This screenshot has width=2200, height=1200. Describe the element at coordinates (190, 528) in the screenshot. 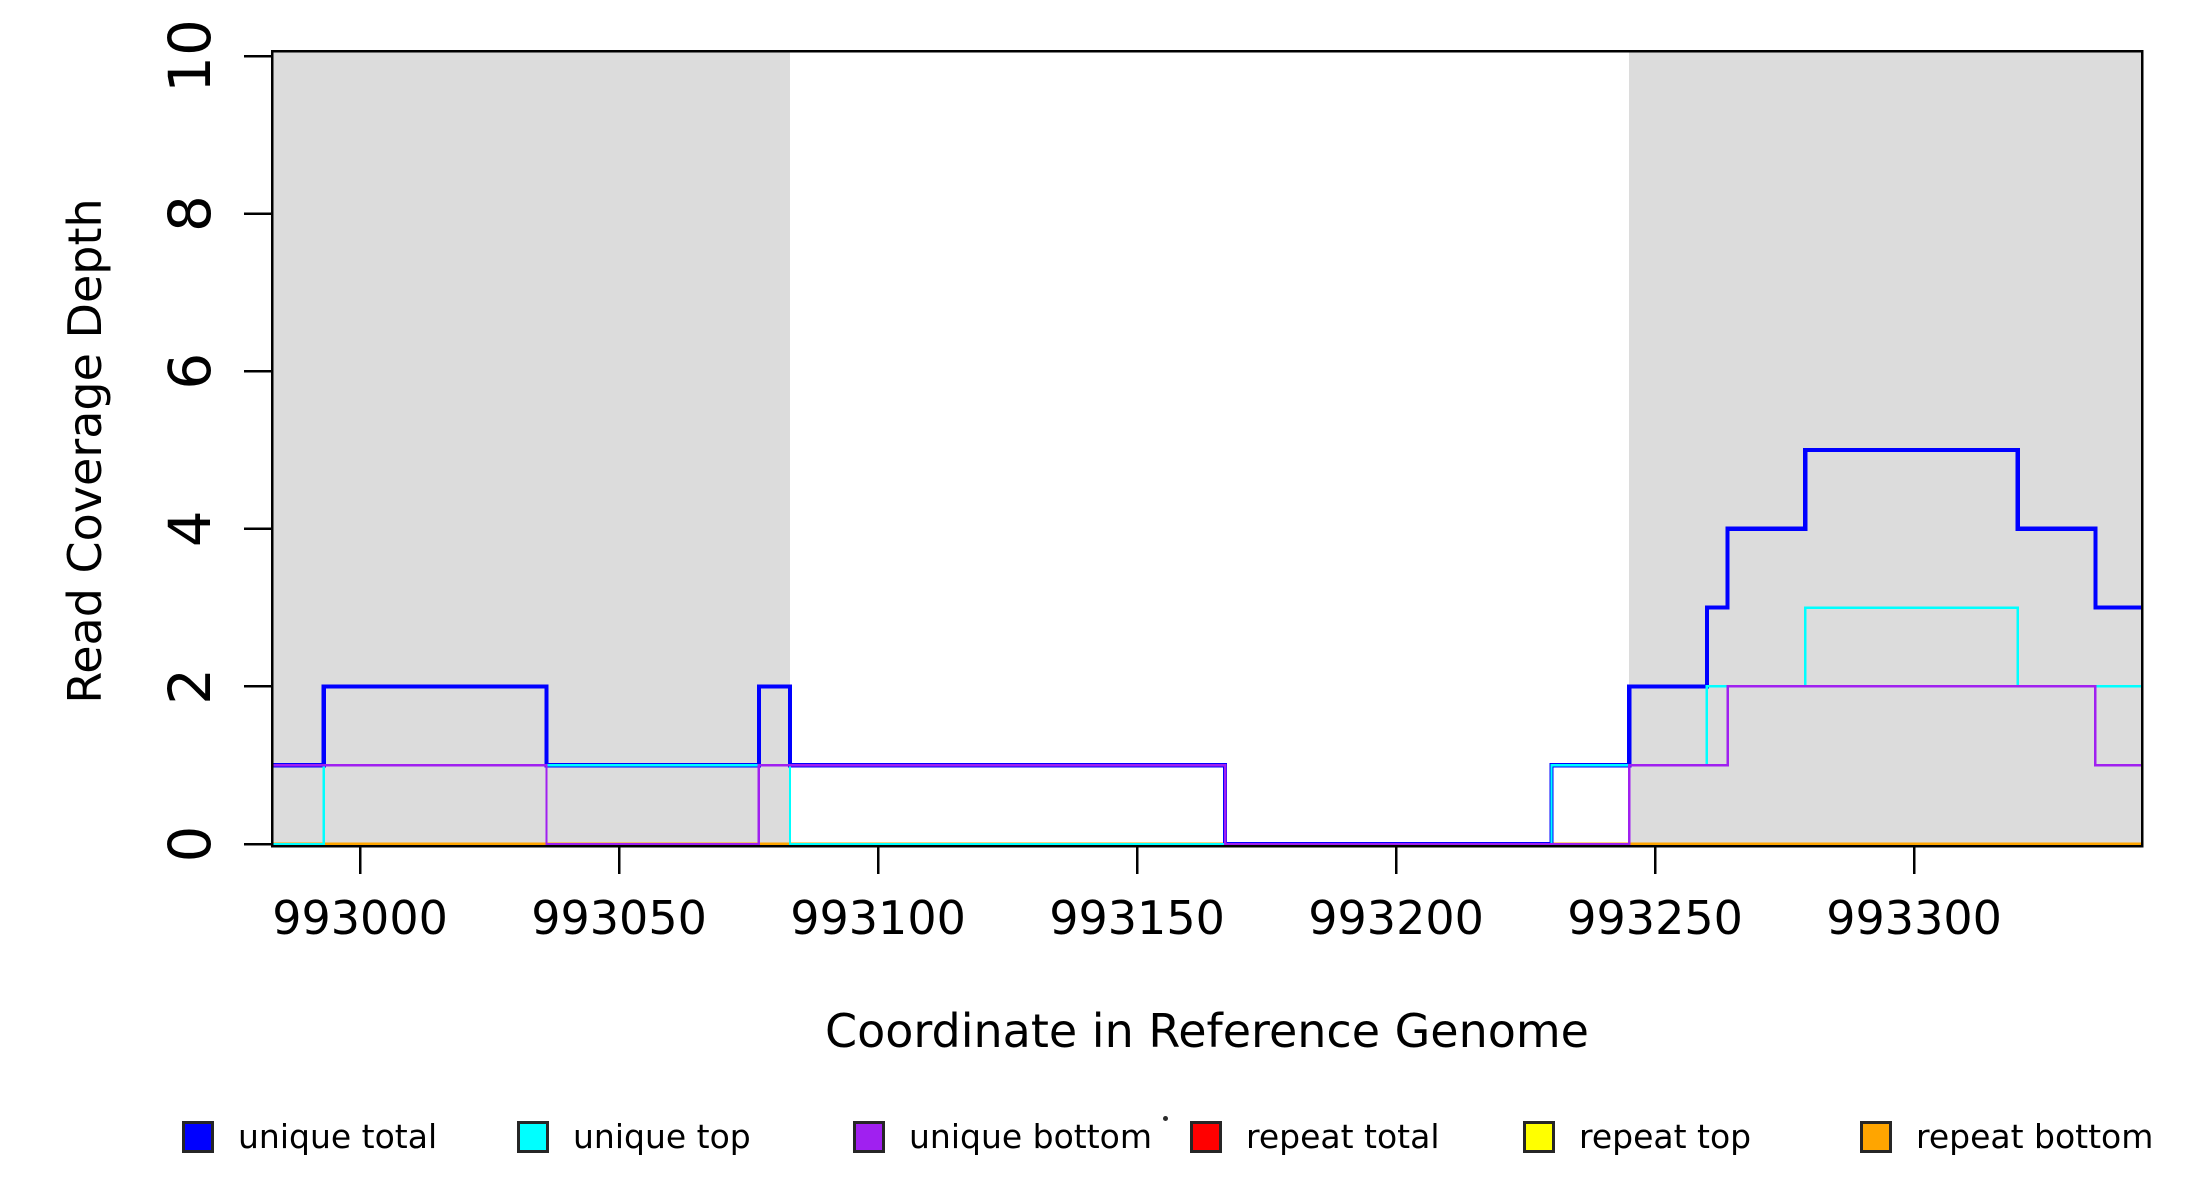

I see `y-tick-label: 4` at that location.